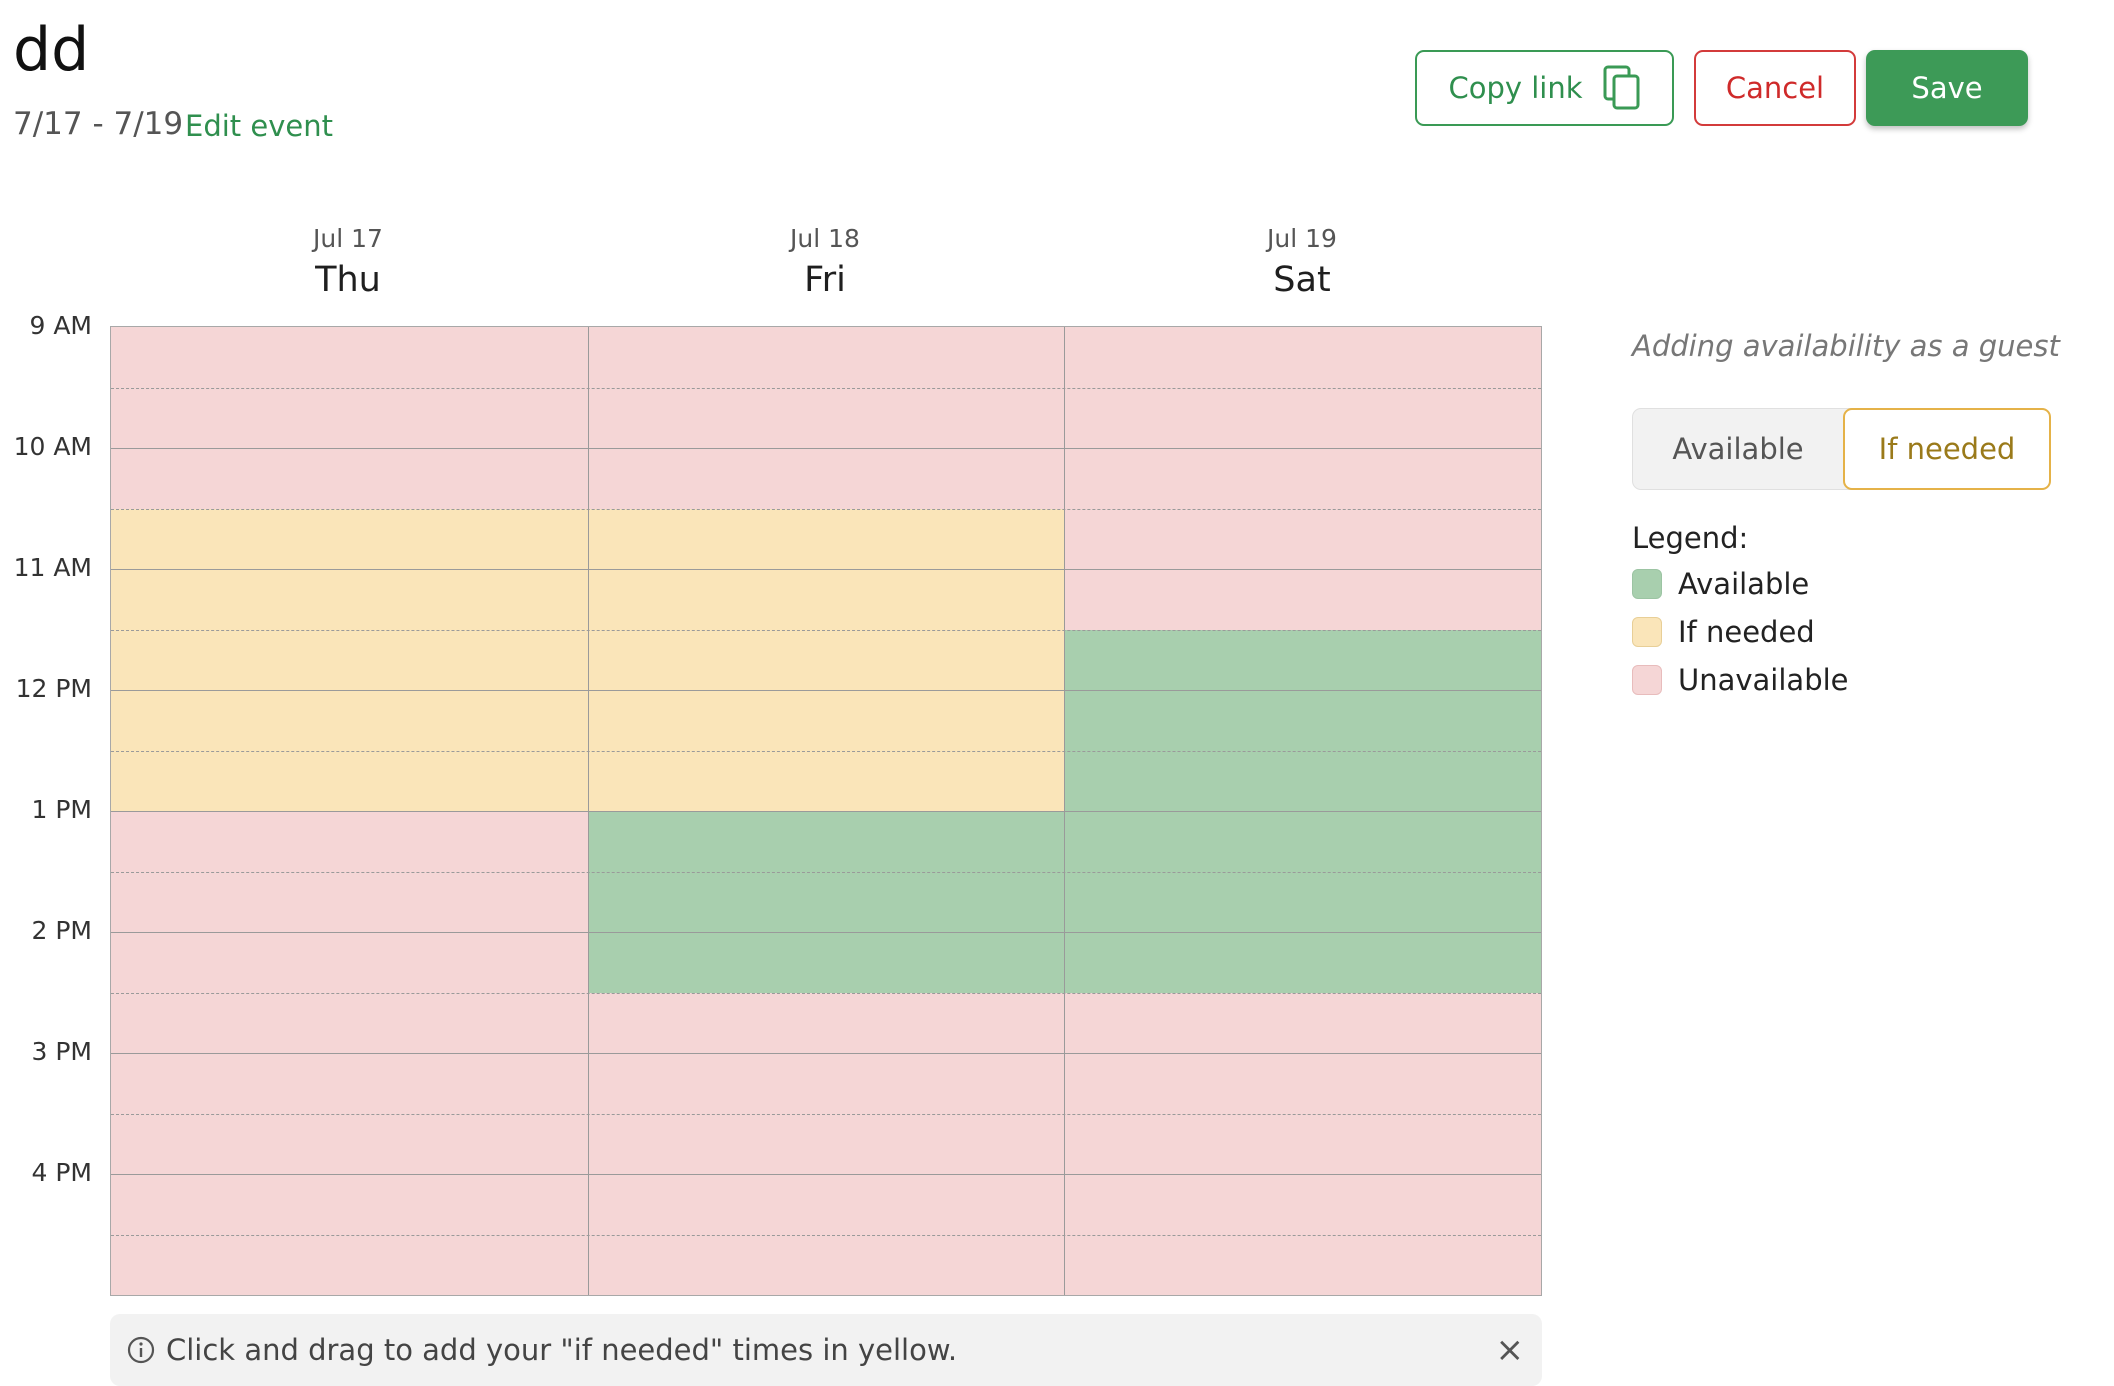 The image size is (2114, 1386). I want to click on day-name: Fri, so click(825, 280).